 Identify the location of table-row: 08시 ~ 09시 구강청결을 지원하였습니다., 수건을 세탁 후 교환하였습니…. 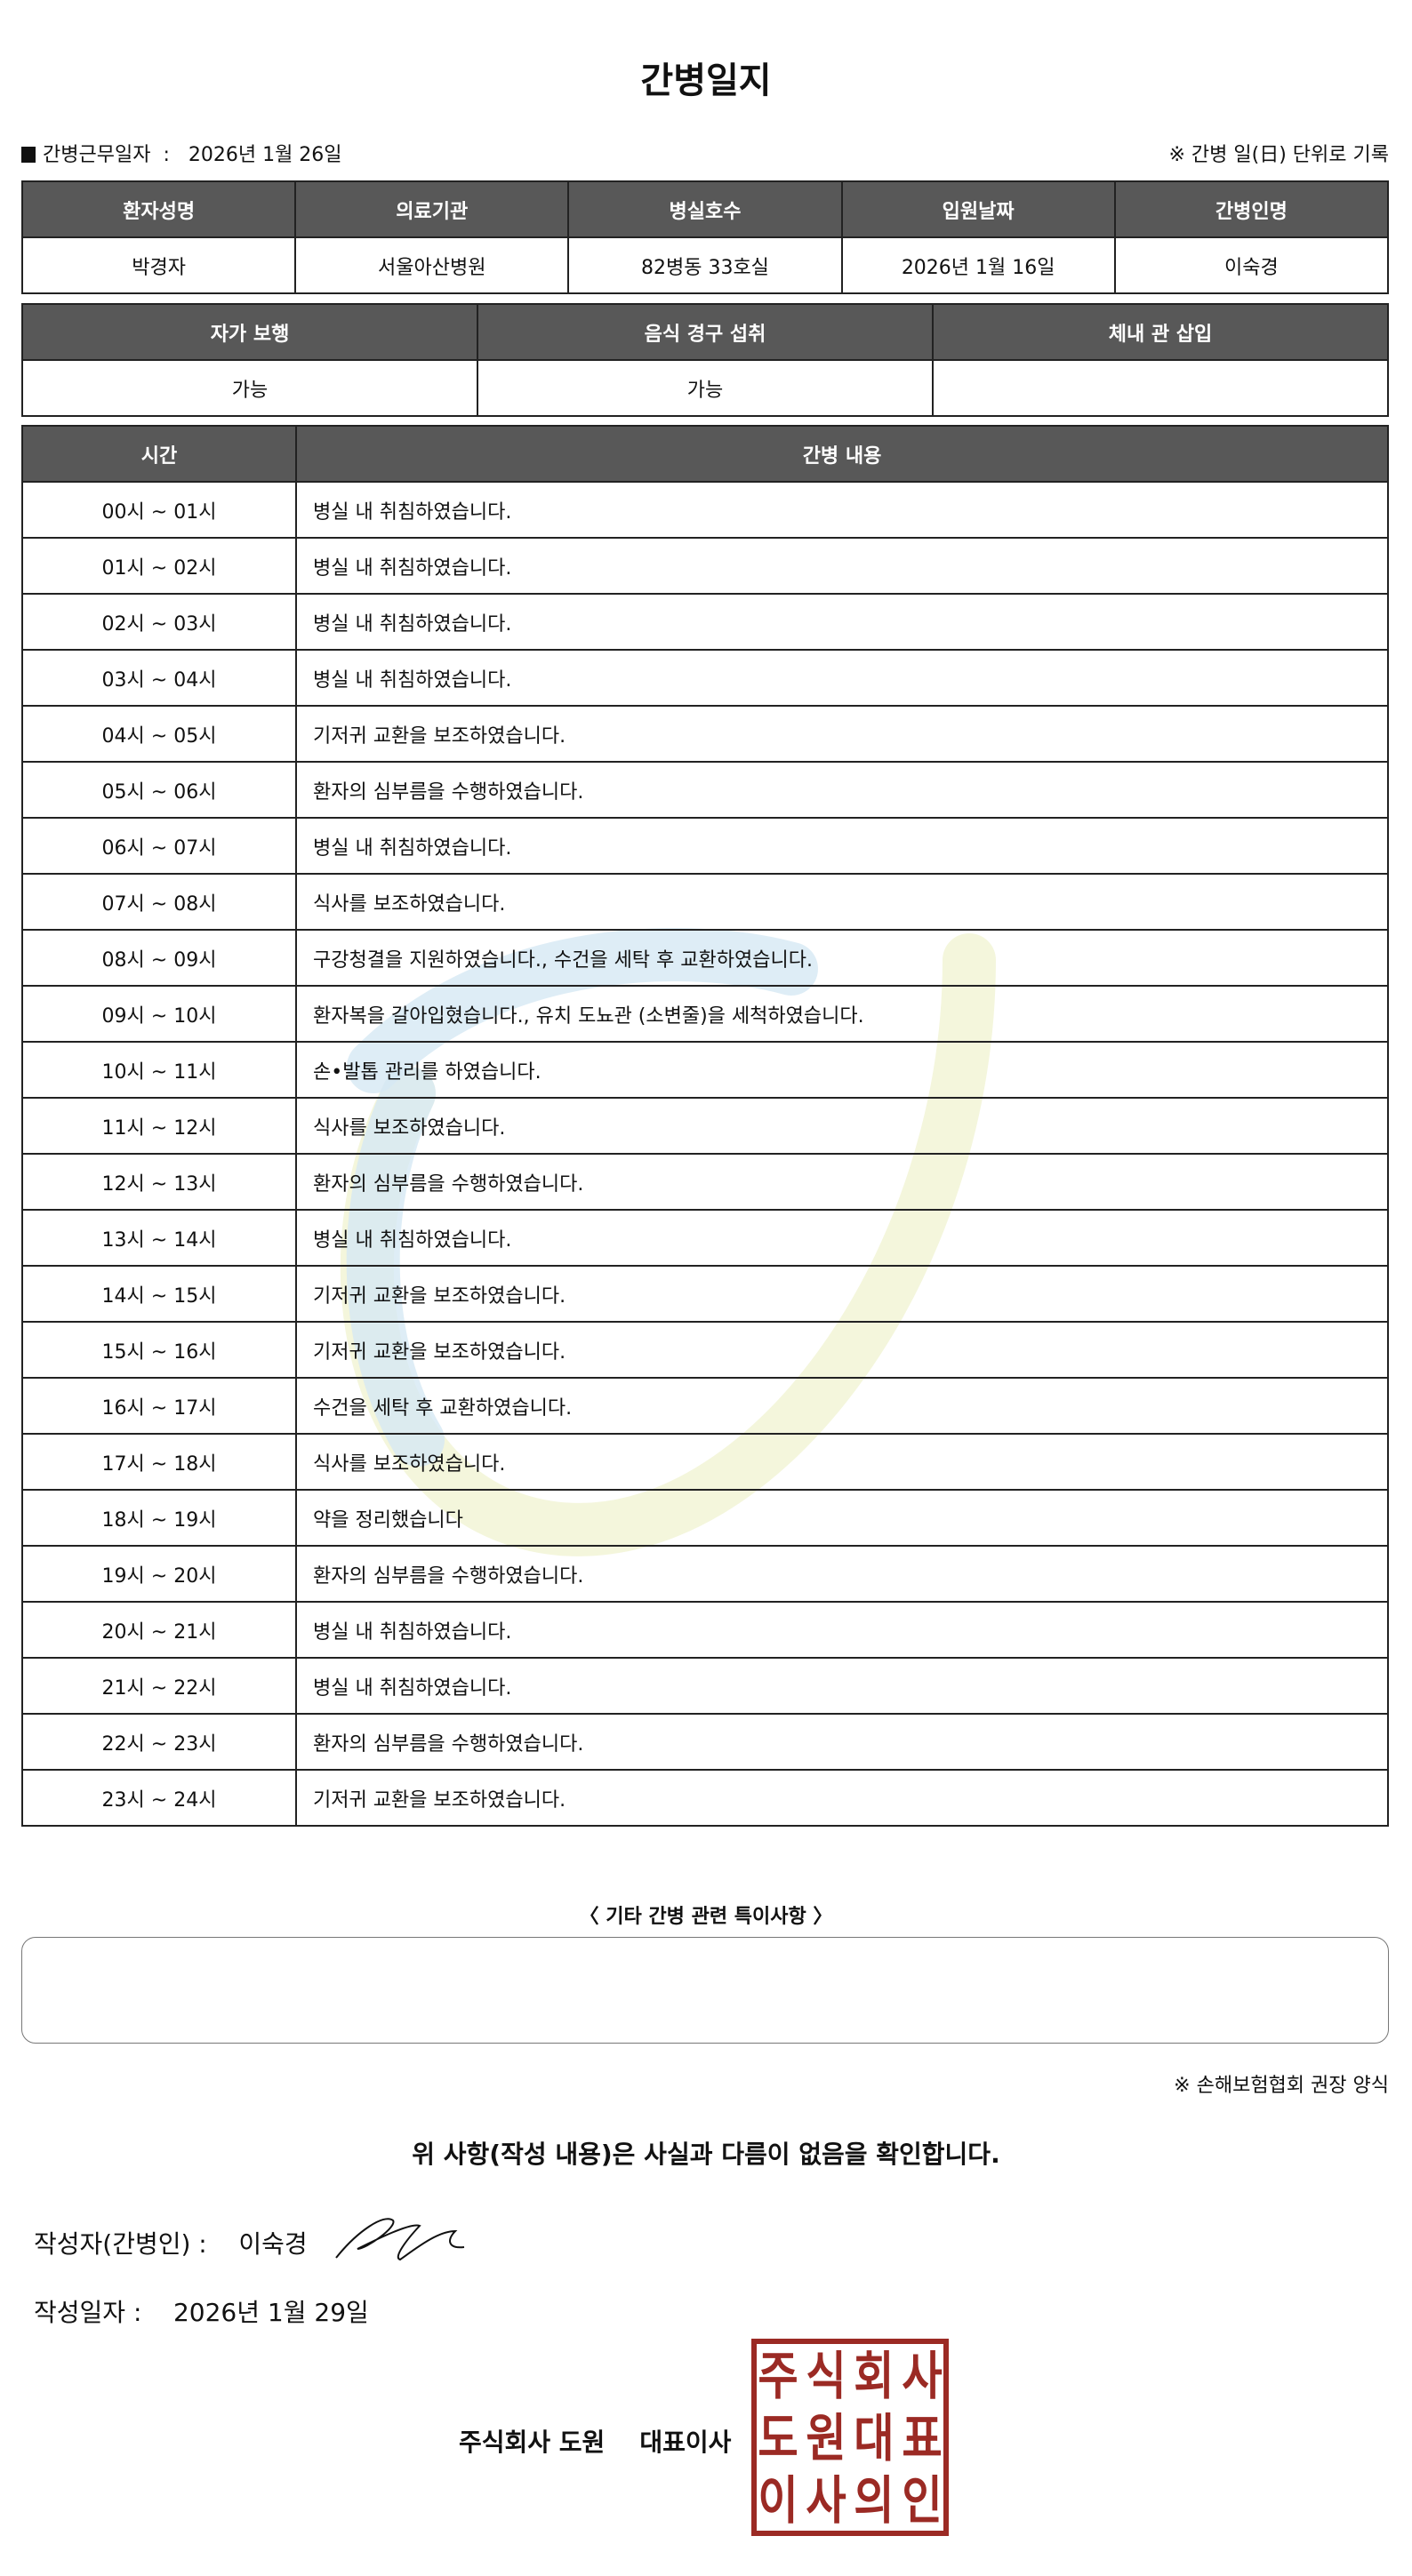
(705, 958).